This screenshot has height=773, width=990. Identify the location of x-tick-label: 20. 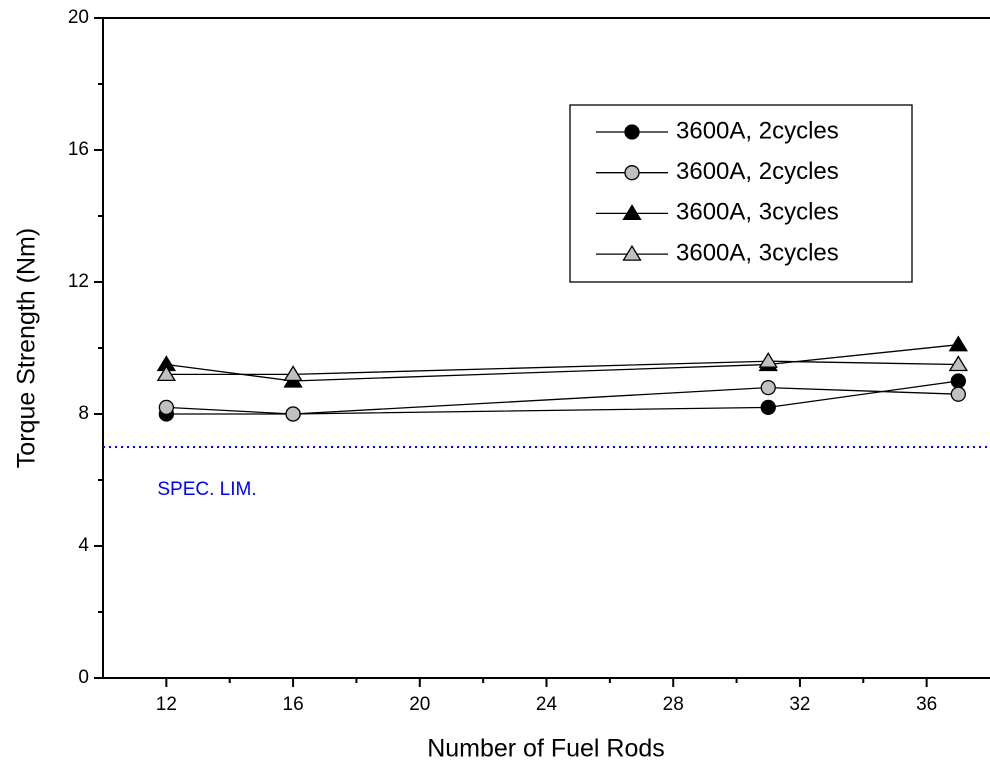
(419, 704).